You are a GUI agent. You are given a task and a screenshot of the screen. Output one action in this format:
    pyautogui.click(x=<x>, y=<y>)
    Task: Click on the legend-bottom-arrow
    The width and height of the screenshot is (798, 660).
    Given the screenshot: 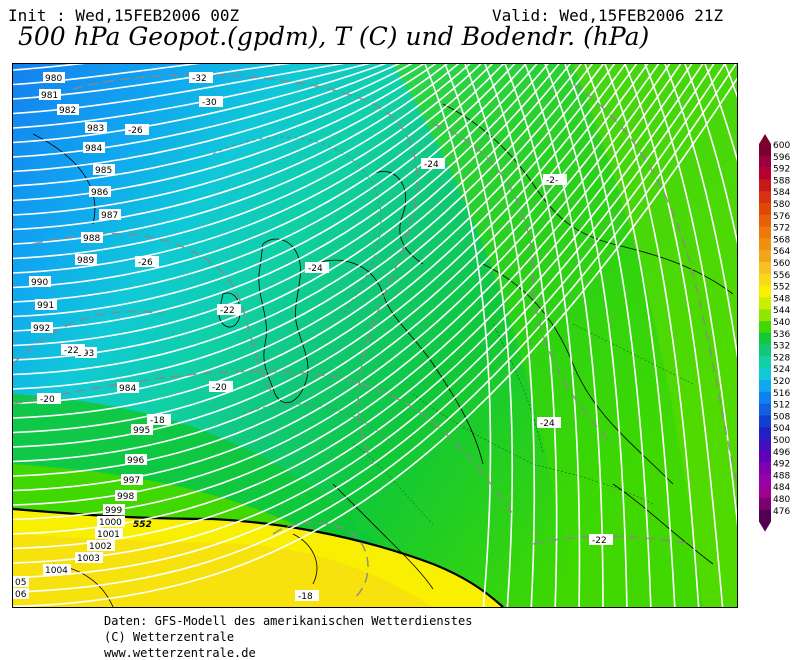 What is the action you would take?
    pyautogui.click(x=765, y=526)
    